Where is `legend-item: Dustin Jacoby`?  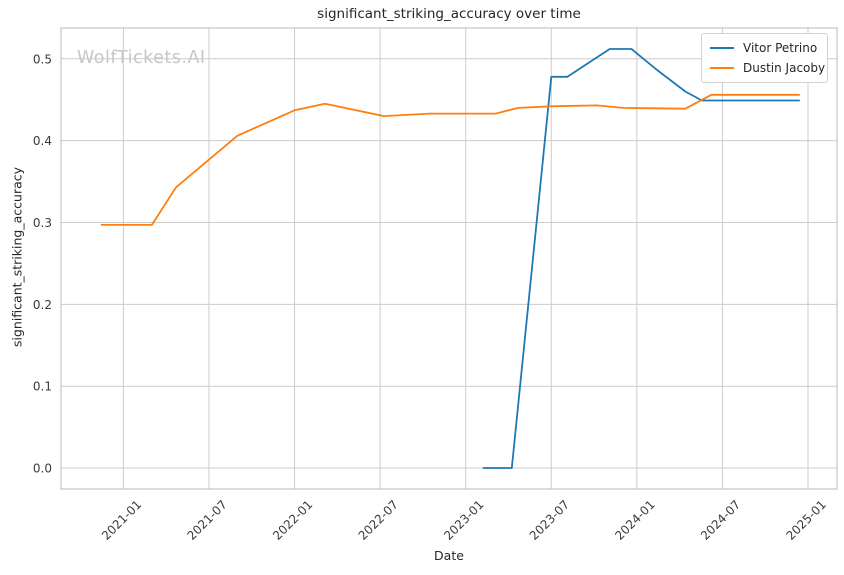
legend-item: Dustin Jacoby is located at coordinates (767, 68).